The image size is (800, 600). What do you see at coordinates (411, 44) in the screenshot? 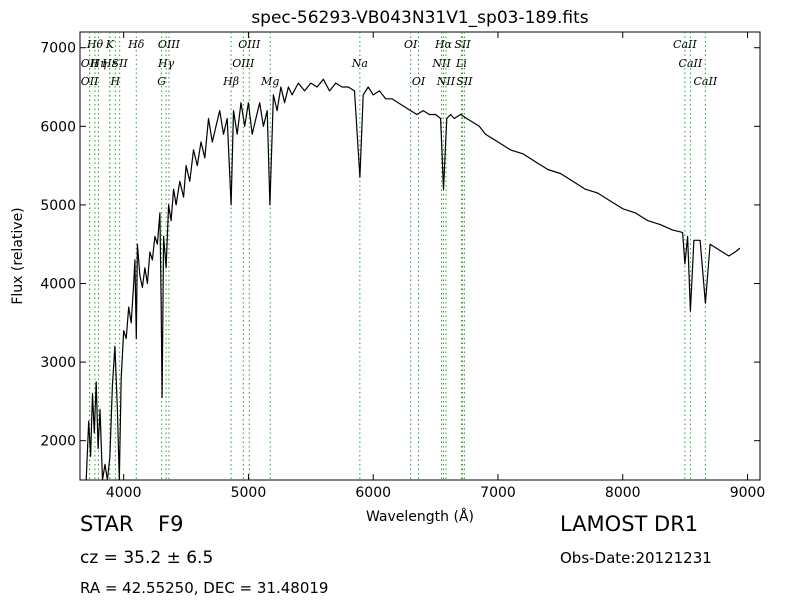
I see `line-marker-label-17: OI` at bounding box center [411, 44].